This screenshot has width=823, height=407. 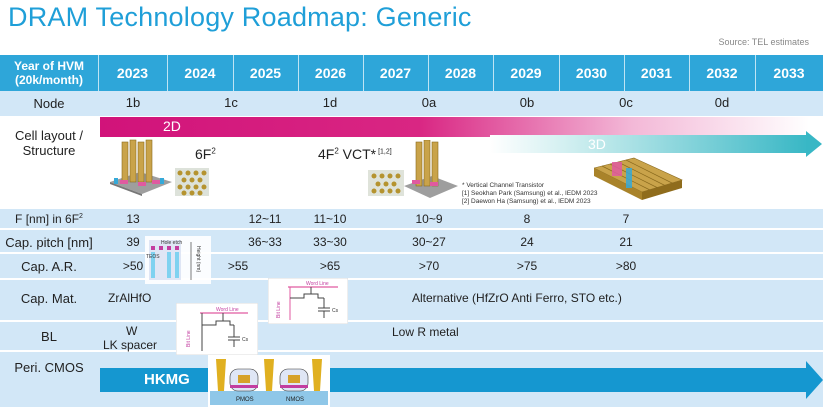 I want to click on cs-label-2: Cs, so click(x=335, y=311).